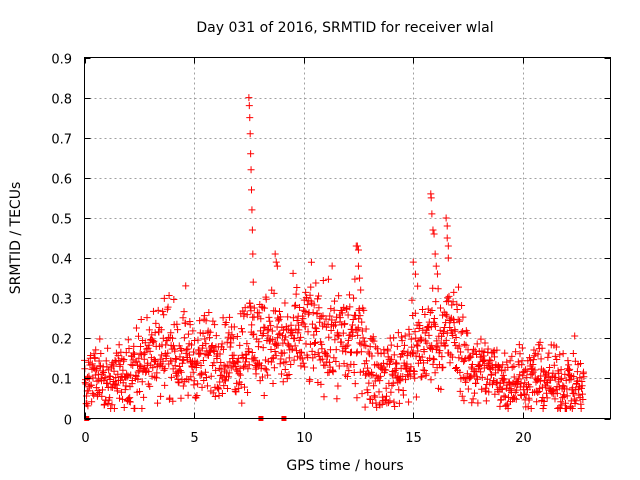  What do you see at coordinates (304, 438) in the screenshot?
I see `x-tick-label: 10` at bounding box center [304, 438].